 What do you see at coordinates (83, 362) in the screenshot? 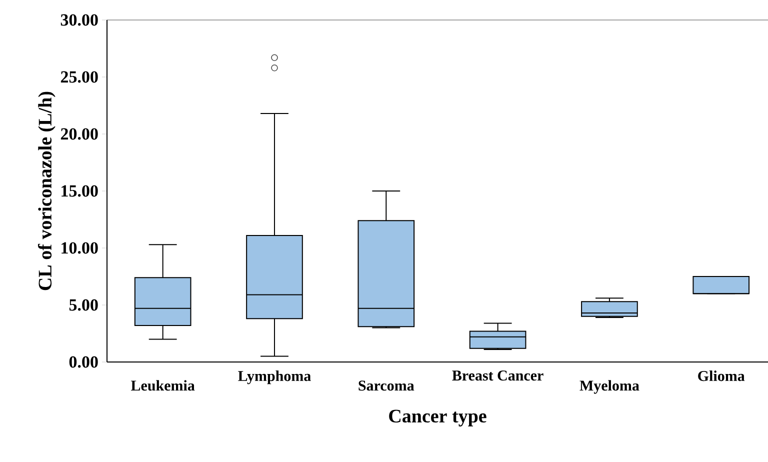
I see `y-tick-label: 0.00` at bounding box center [83, 362].